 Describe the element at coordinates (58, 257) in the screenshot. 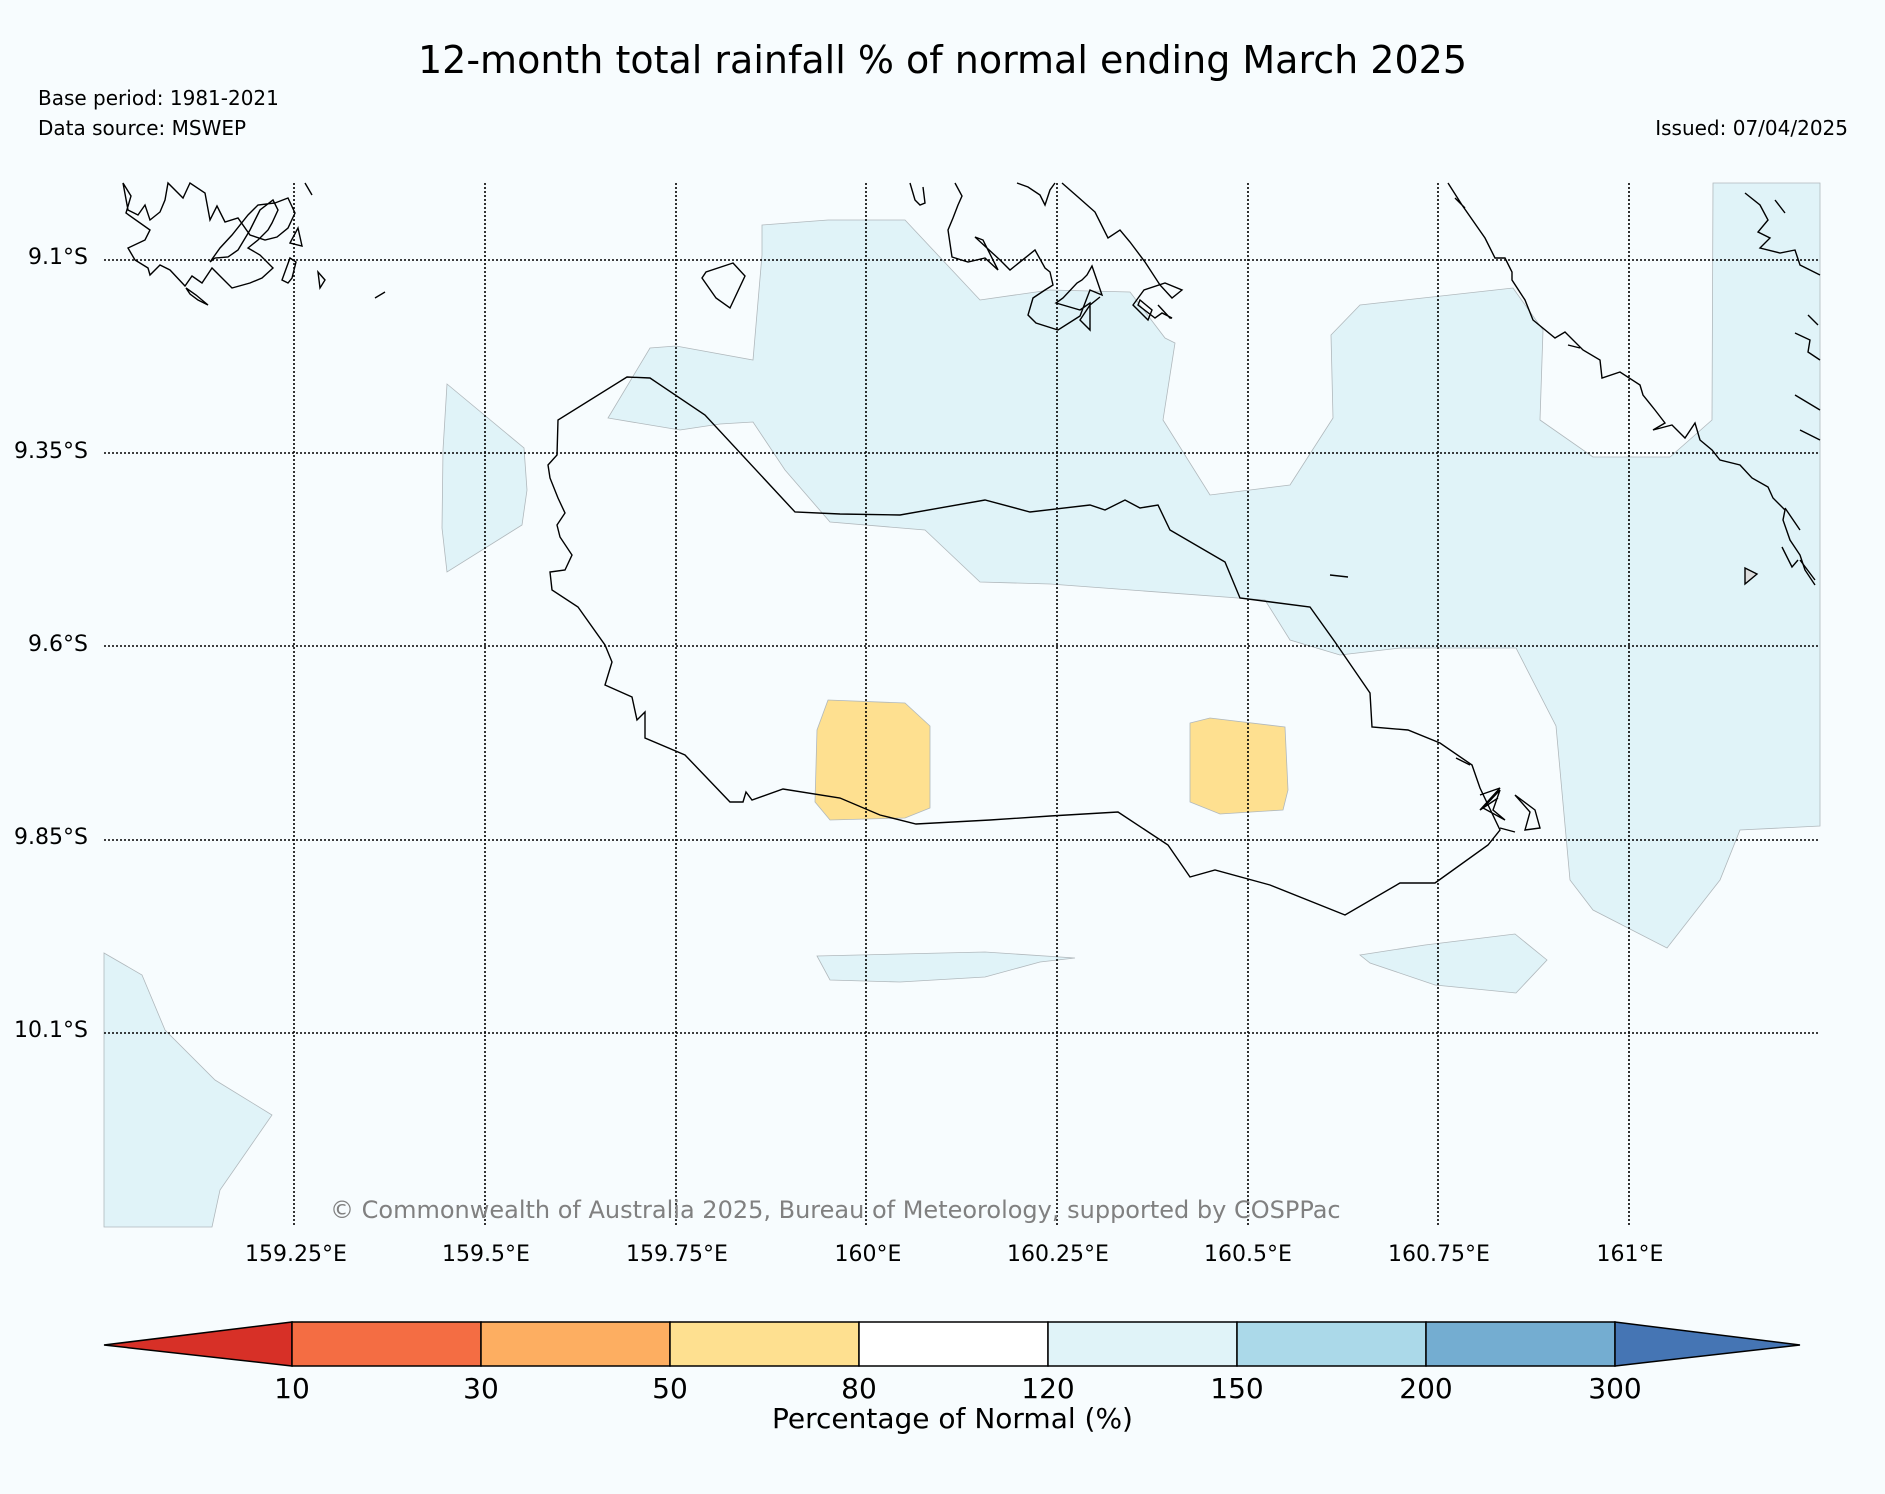

I see `lat-label: 9.1°S` at that location.